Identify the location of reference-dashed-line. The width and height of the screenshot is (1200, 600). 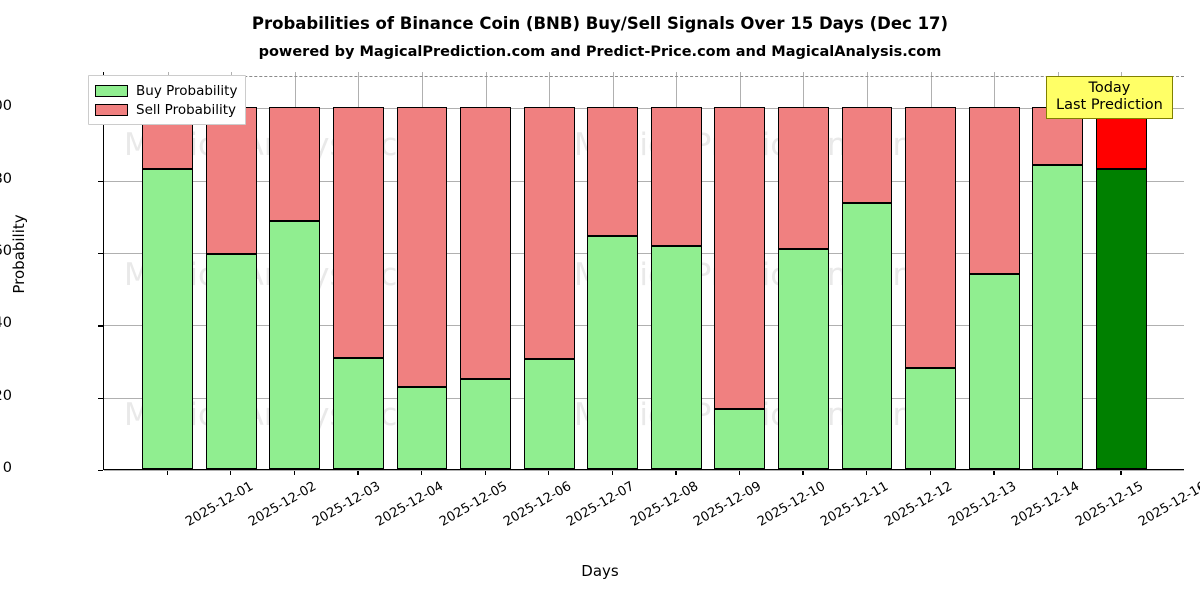
(644, 76).